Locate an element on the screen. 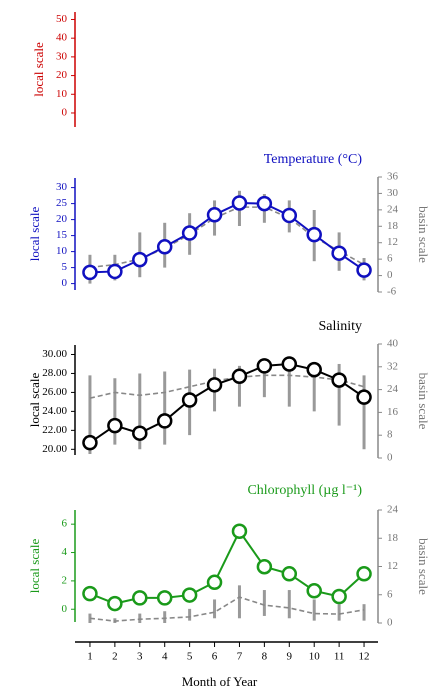  x-tick-label: 3 is located at coordinates (140, 657).